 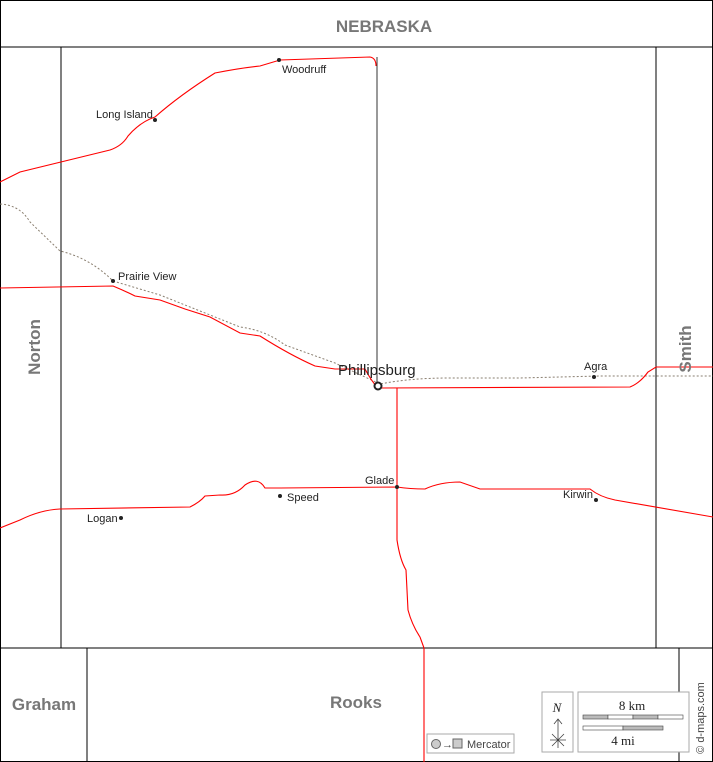 What do you see at coordinates (557, 707) in the screenshot?
I see `north-label: N` at bounding box center [557, 707].